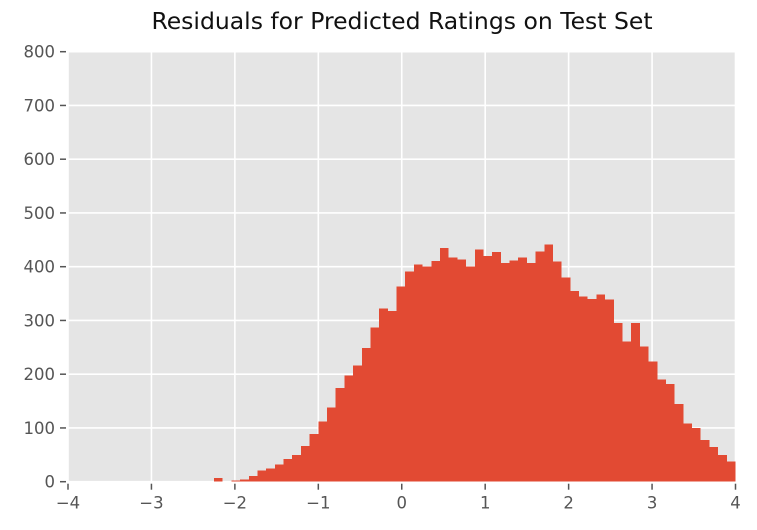 The width and height of the screenshot is (757, 530). I want to click on y-tick-label: 100, so click(40, 428).